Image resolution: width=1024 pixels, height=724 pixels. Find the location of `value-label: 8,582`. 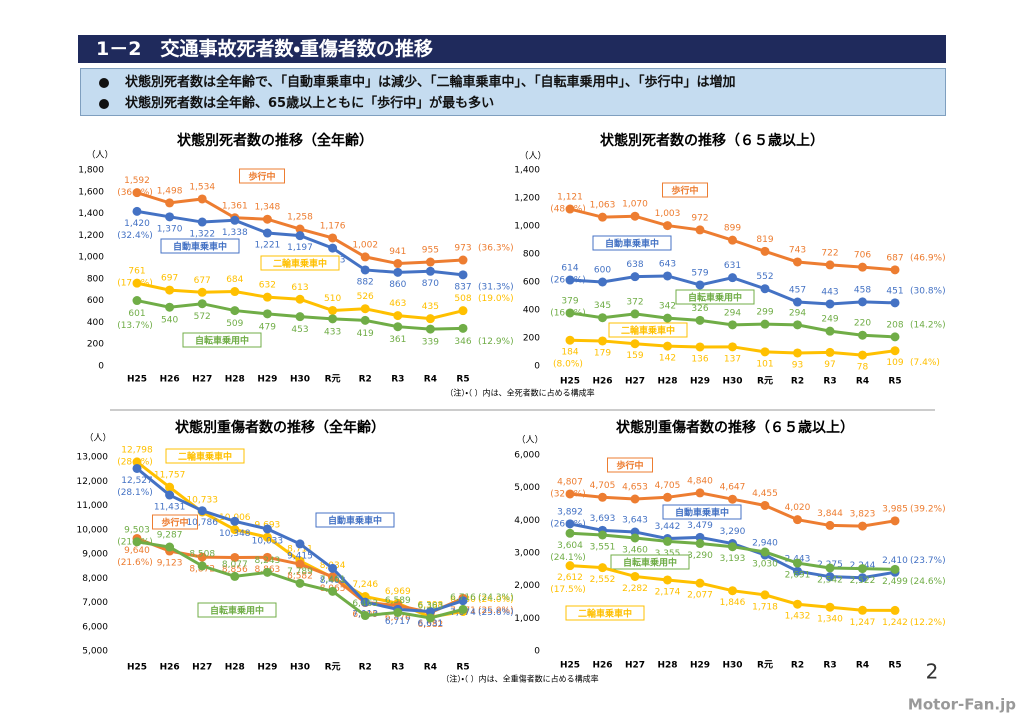

value-label: 8,582 is located at coordinates (300, 577).